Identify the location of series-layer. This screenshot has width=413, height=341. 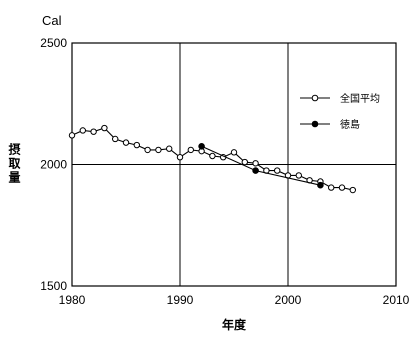
(212, 159).